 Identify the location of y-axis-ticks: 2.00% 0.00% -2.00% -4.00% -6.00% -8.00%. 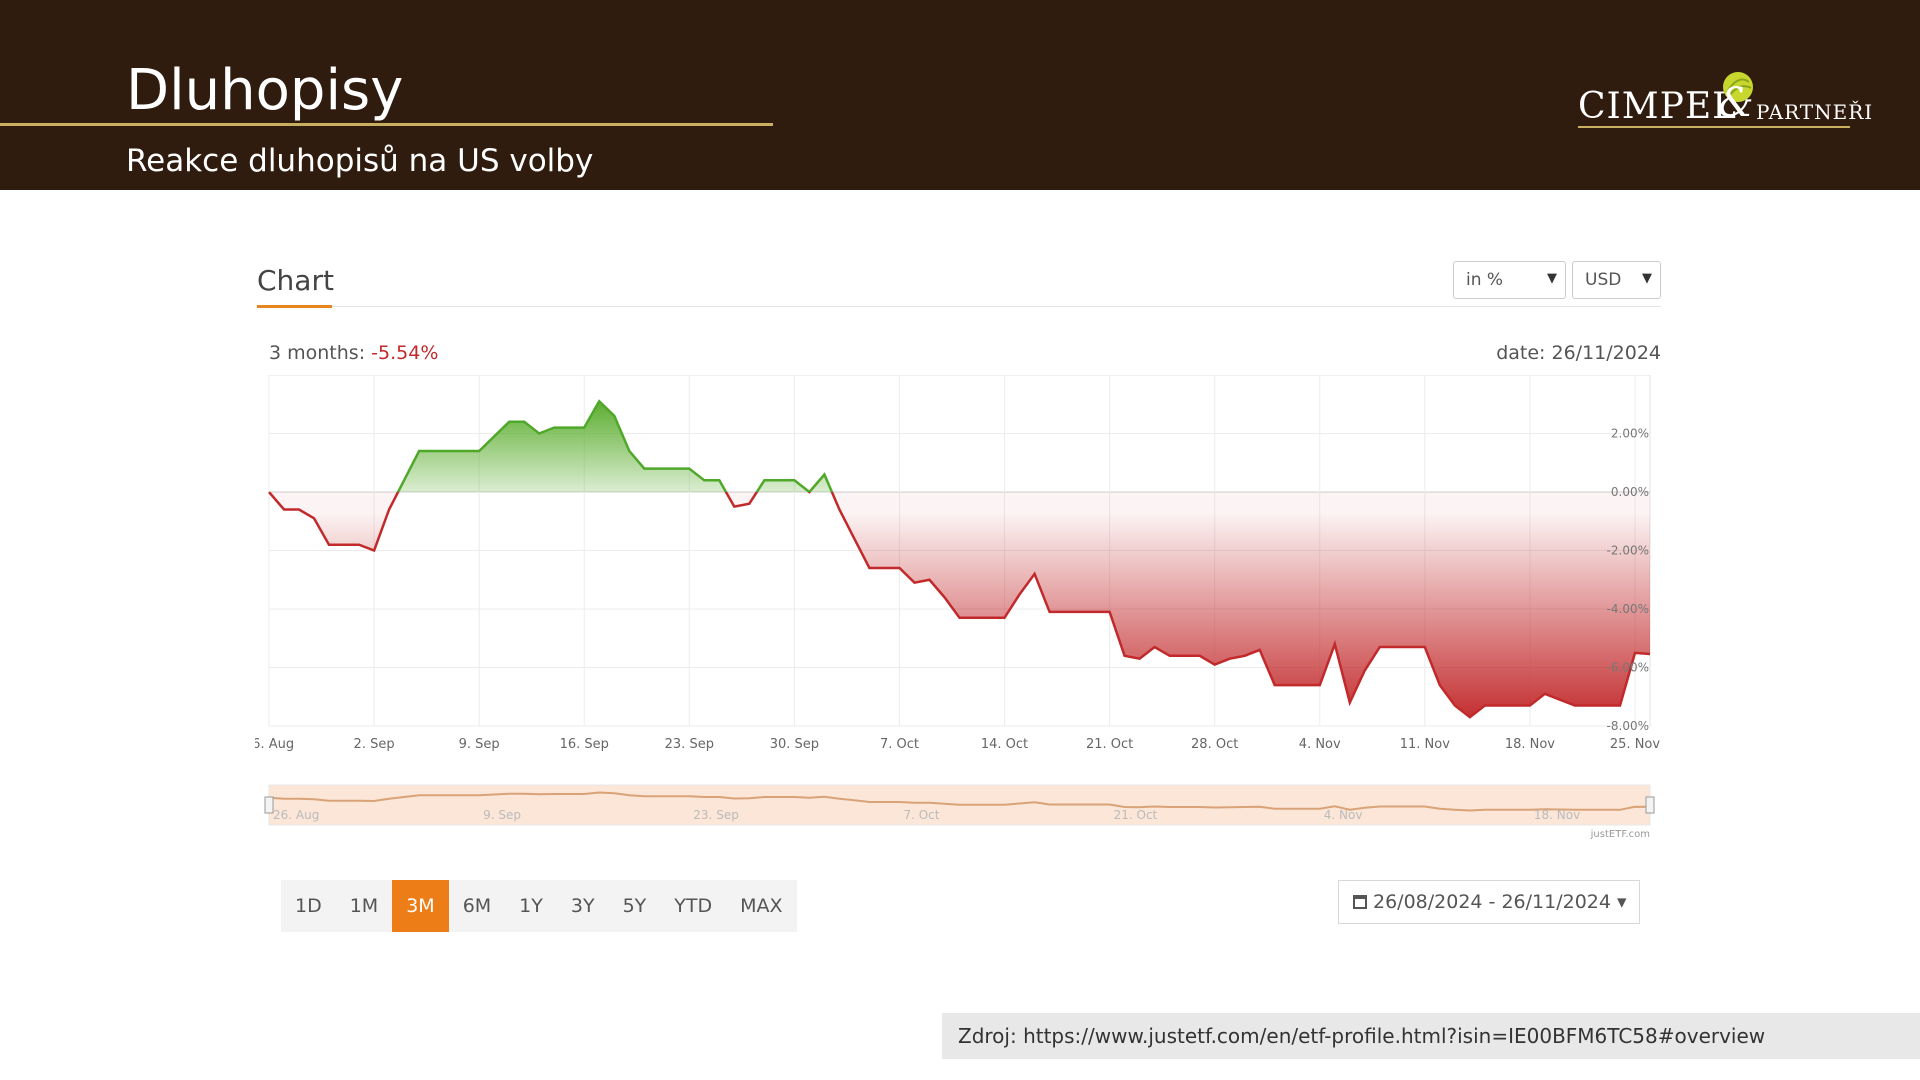
(1628, 580).